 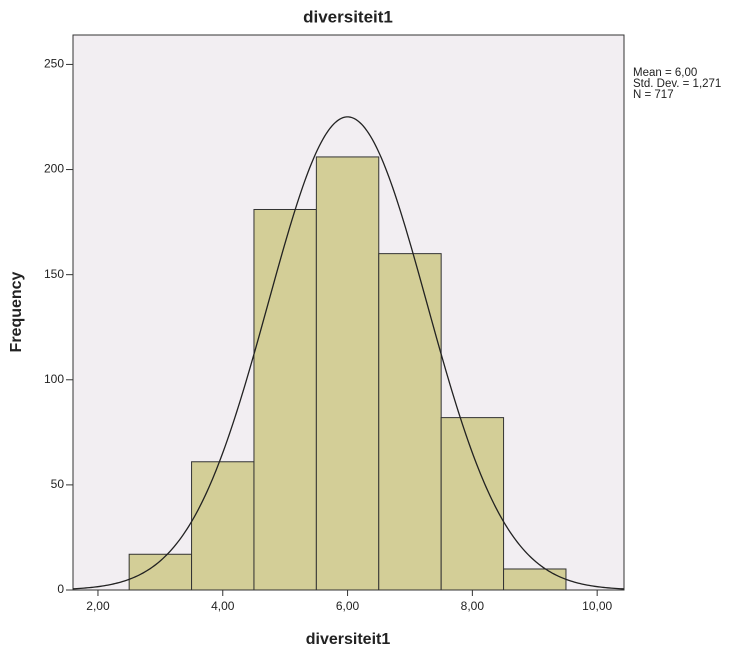 What do you see at coordinates (597, 606) in the screenshot?
I see `x-tick-label: 10,00` at bounding box center [597, 606].